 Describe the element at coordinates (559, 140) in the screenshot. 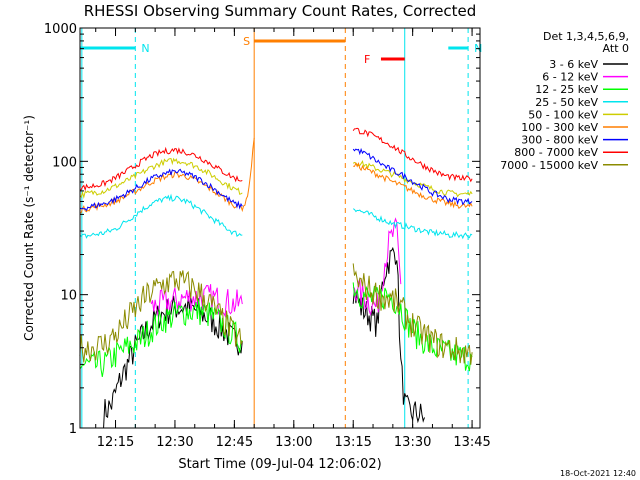

I see `legend-label-6: 300 - 800 keV` at that location.